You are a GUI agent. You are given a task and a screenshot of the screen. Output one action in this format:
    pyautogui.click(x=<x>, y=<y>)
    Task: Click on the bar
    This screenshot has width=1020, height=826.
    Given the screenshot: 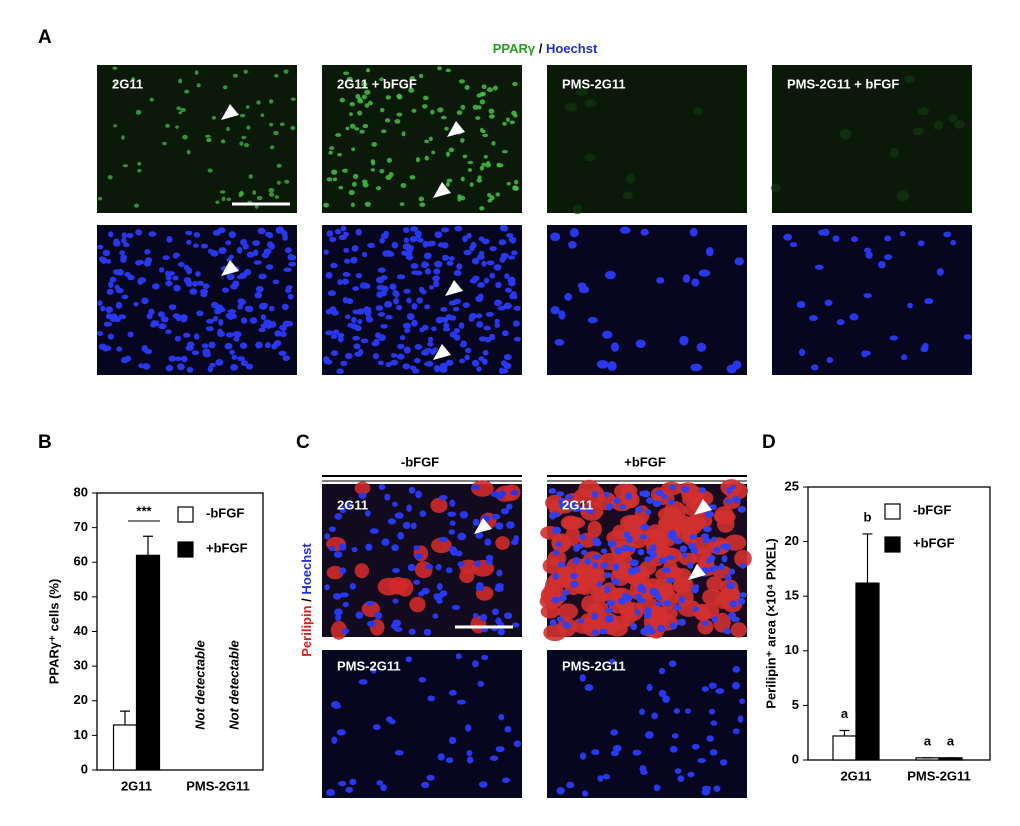 What is the action you would take?
    pyautogui.click(x=125, y=747)
    